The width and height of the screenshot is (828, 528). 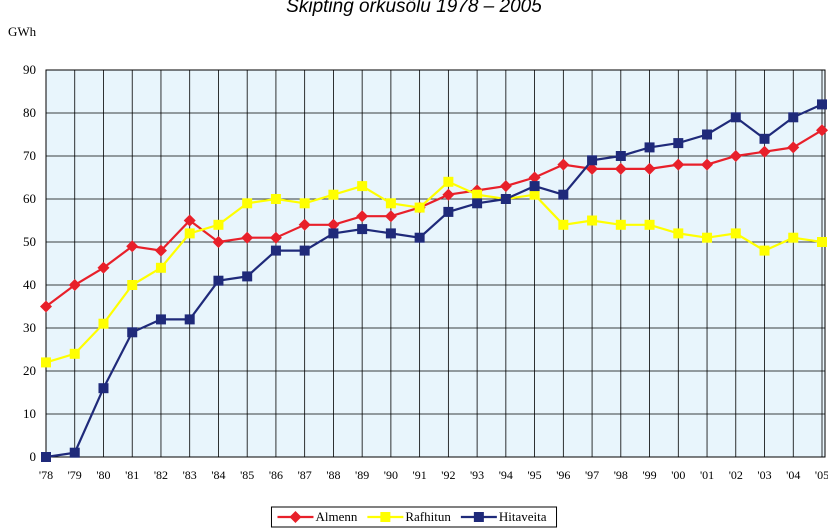 I want to click on x-tick-label: '90, so click(x=391, y=475).